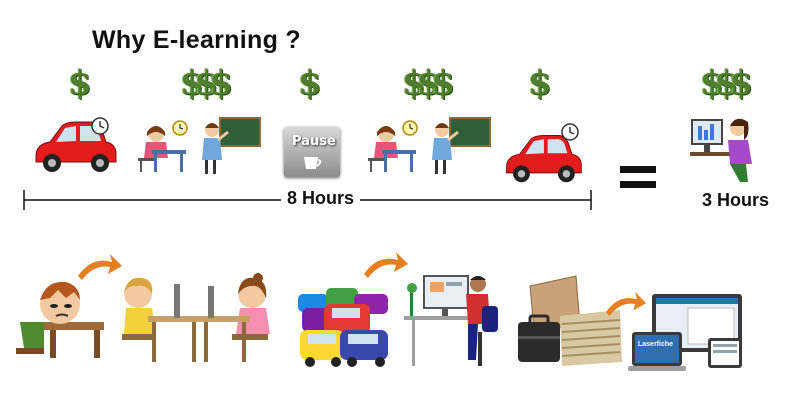  Describe the element at coordinates (638, 181) in the screenshot. I see `equals-sign` at that location.